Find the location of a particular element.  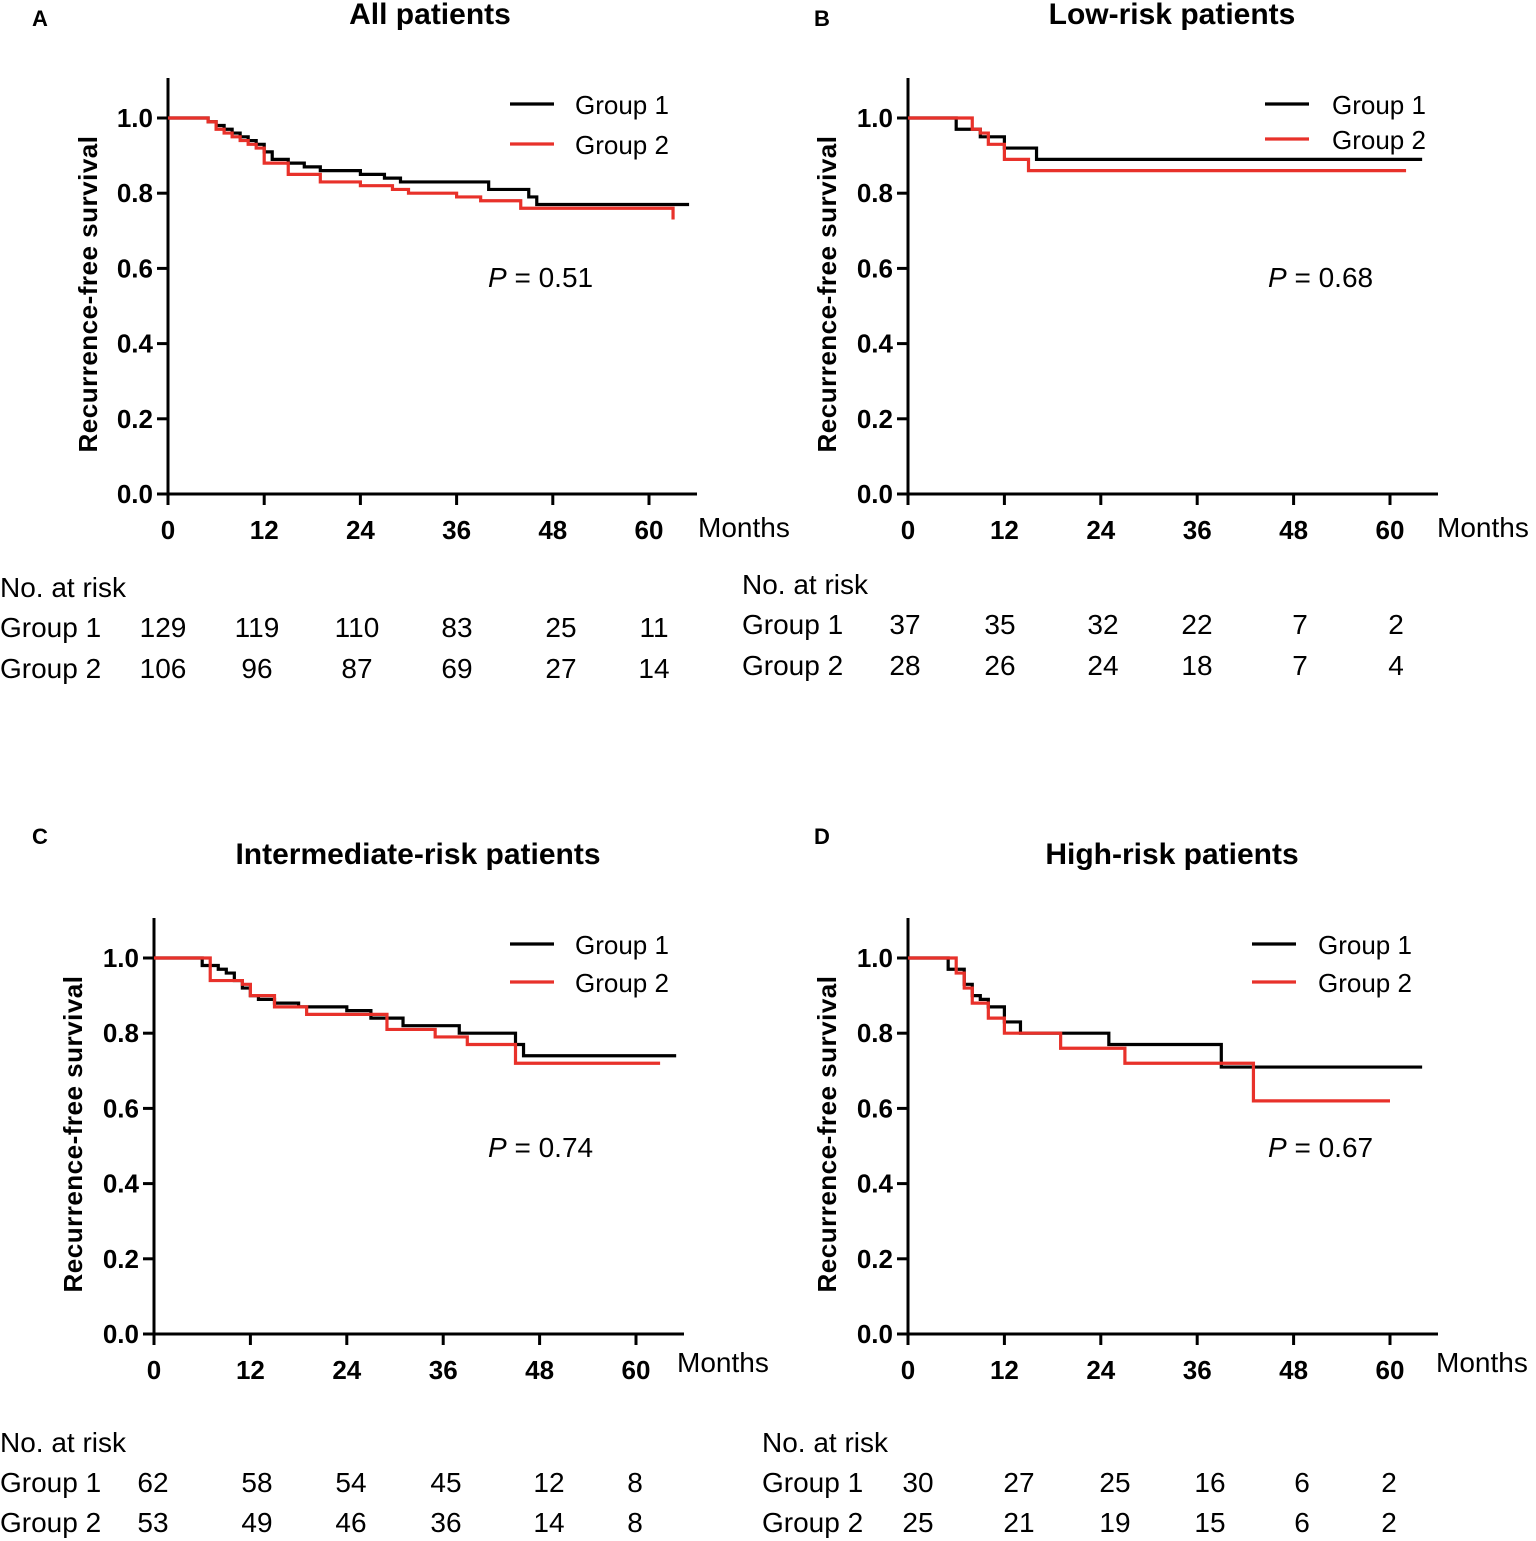

at-risk-value: 8 is located at coordinates (635, 1522).